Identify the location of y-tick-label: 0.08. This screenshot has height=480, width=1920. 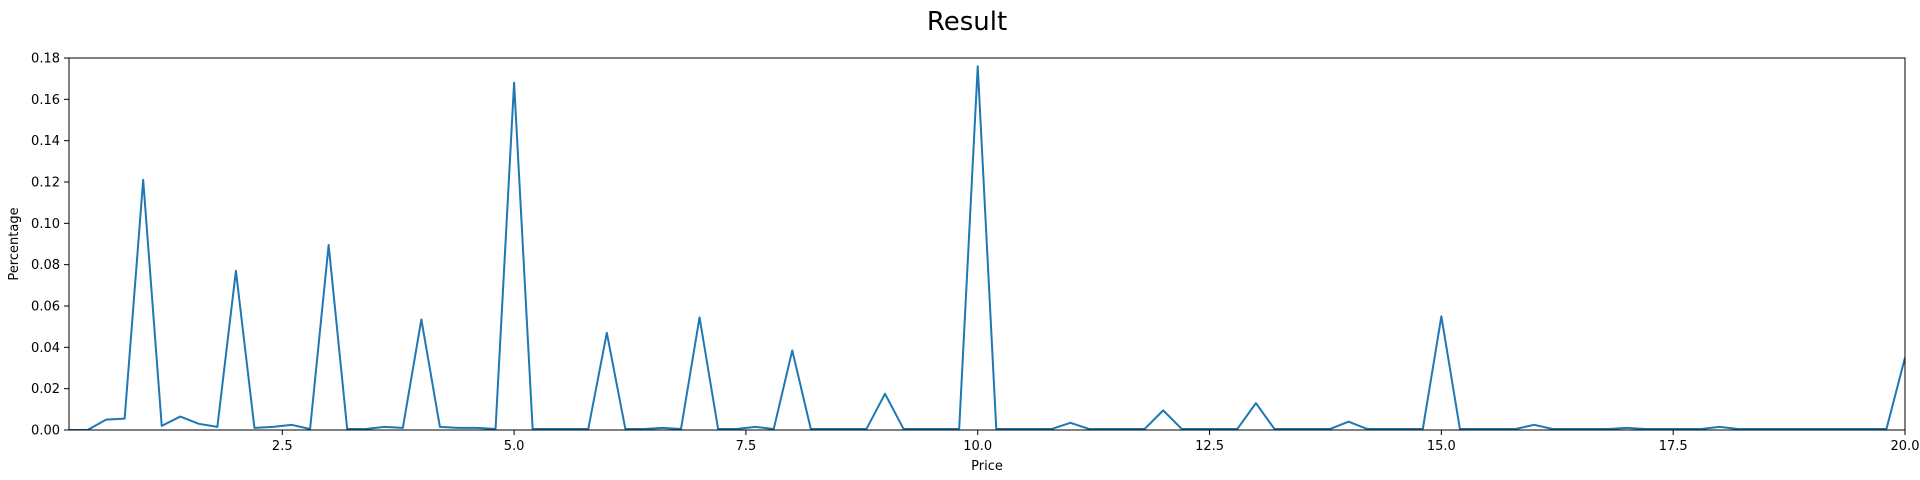
(45, 265).